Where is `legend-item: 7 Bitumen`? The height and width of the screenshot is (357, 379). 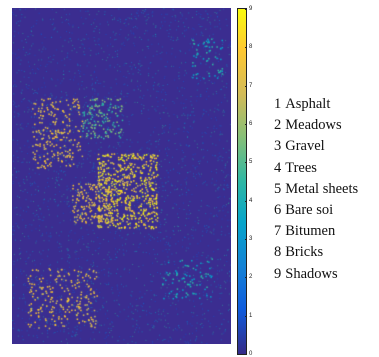 legend-item: 7 Bitumen is located at coordinates (305, 231).